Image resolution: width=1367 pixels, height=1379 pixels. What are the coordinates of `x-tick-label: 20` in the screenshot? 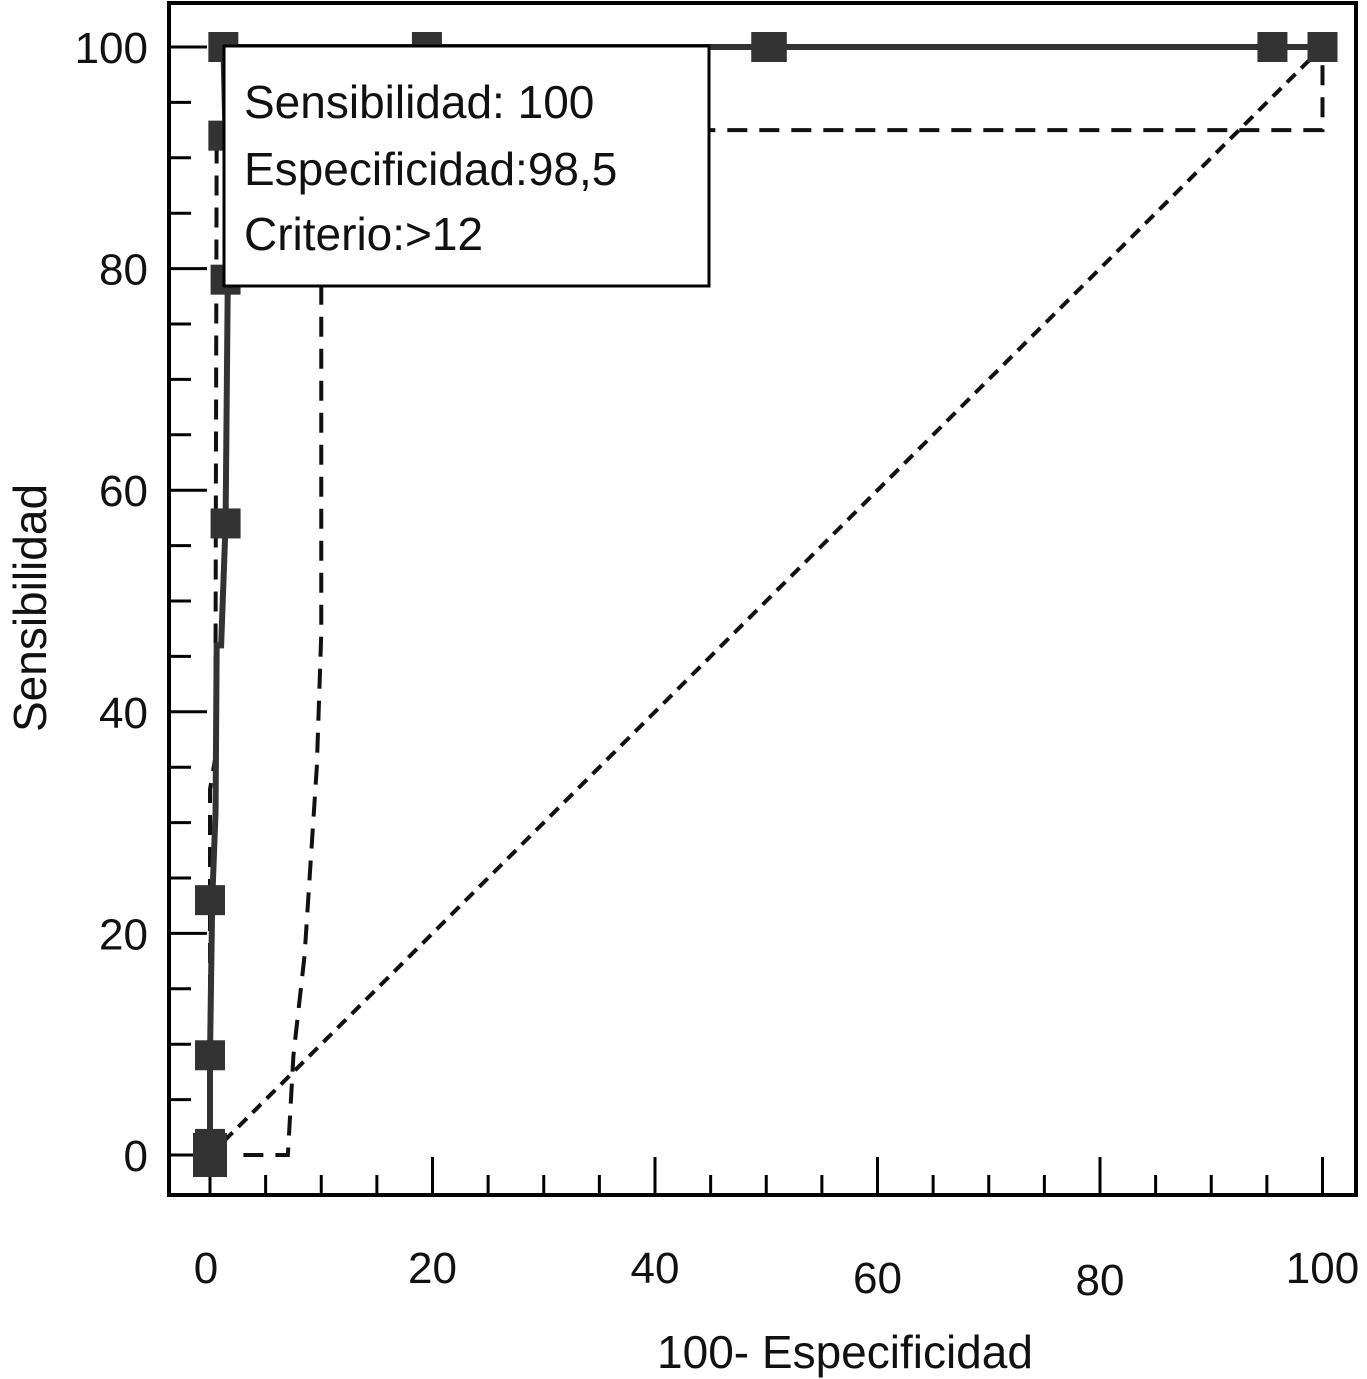 It's located at (432, 1268).